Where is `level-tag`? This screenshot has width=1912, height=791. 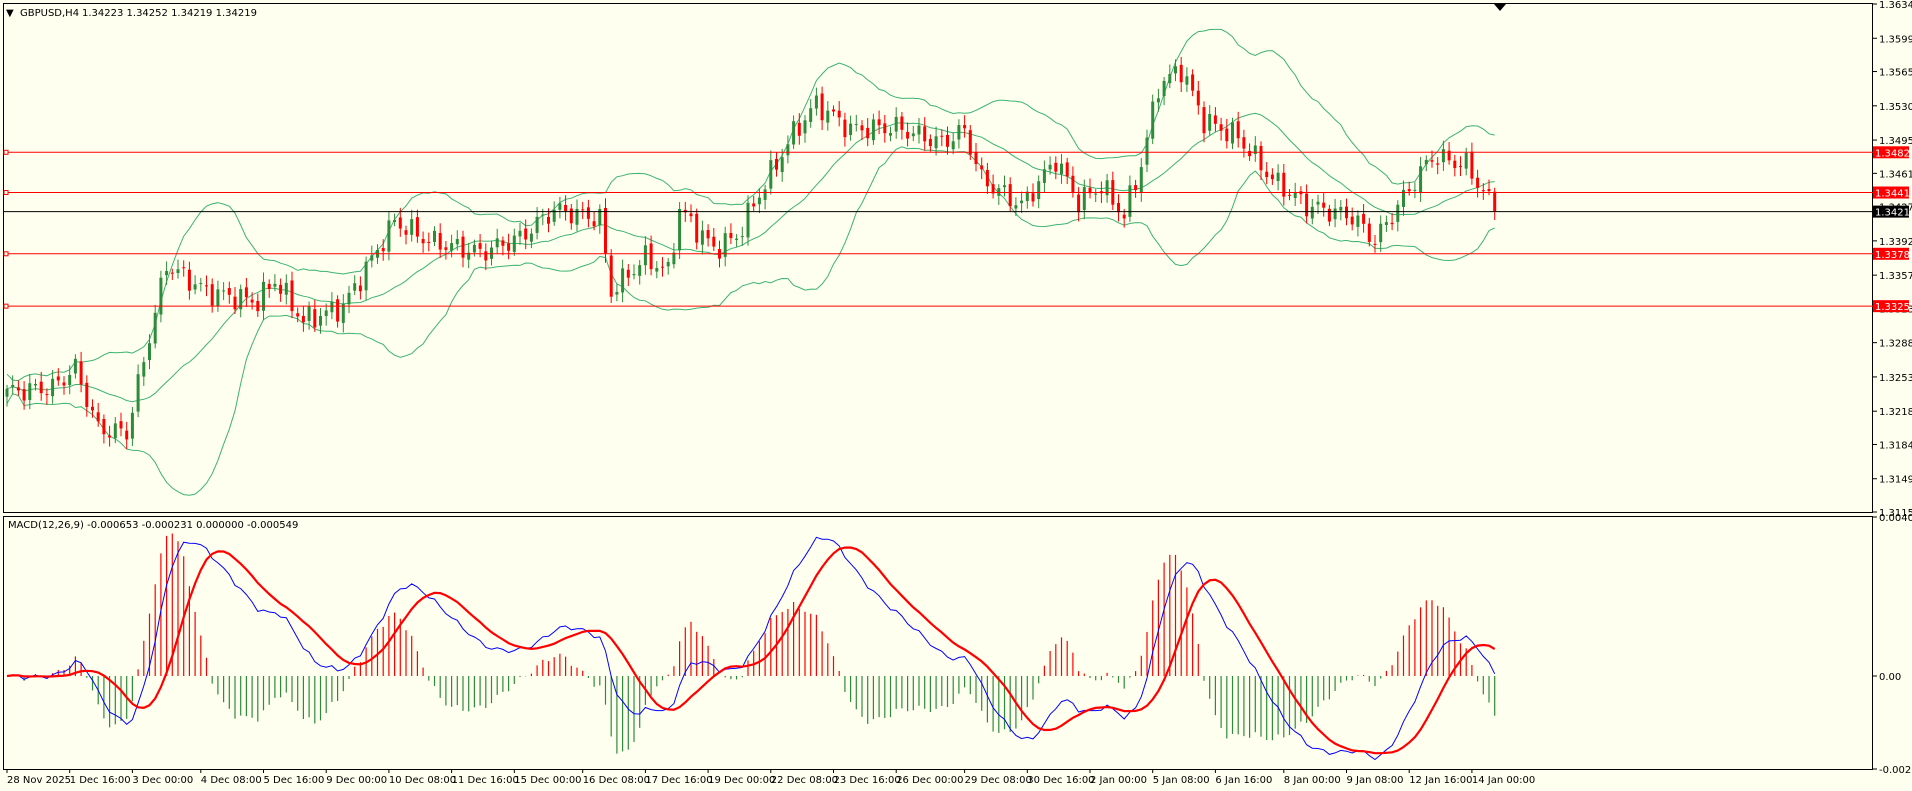
level-tag is located at coordinates (1891, 253).